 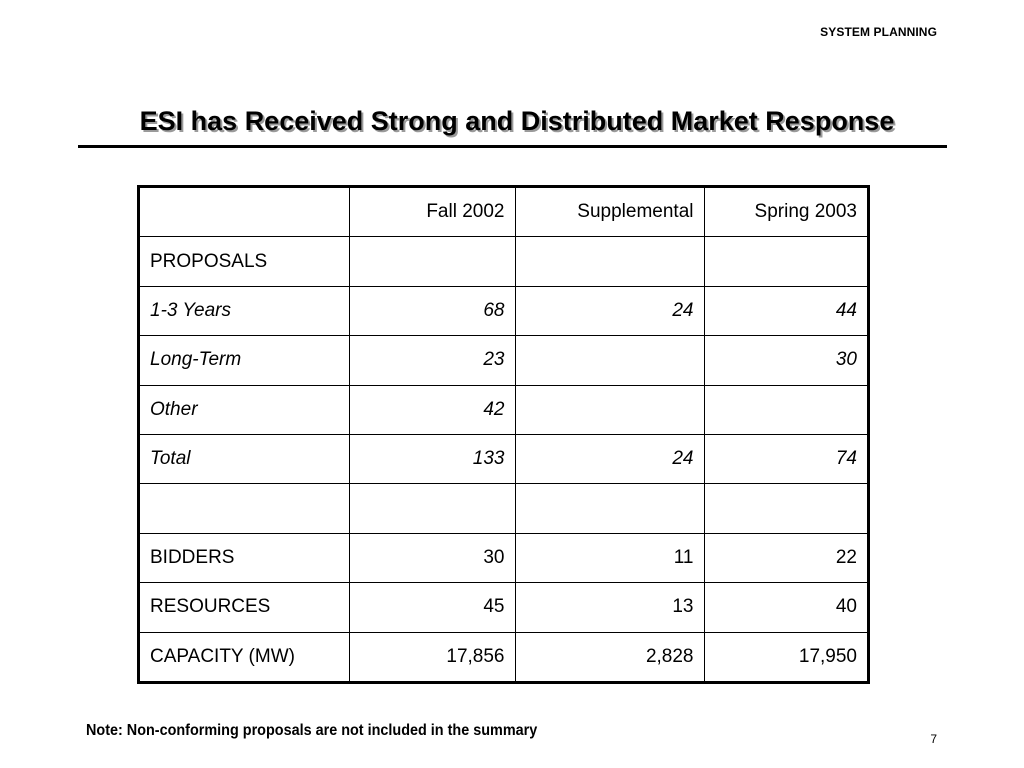 What do you see at coordinates (609, 656) in the screenshot?
I see `table-cell: 2,828` at bounding box center [609, 656].